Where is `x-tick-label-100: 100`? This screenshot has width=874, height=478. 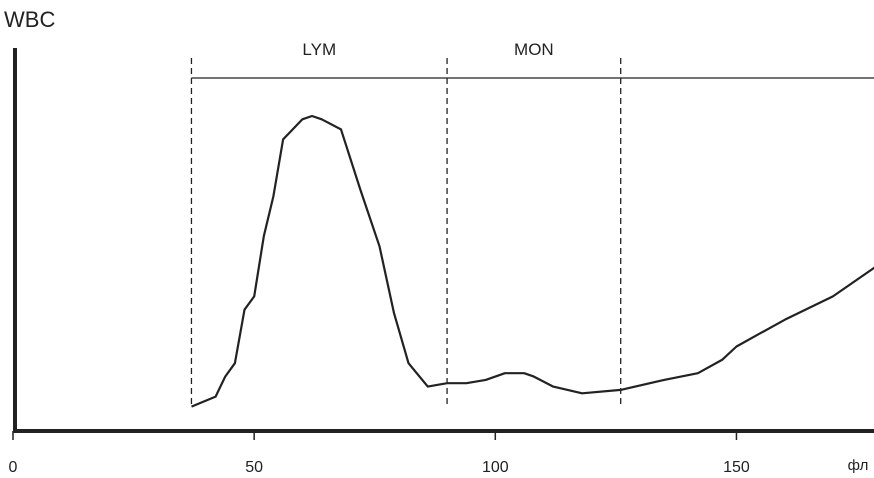 x-tick-label-100: 100 is located at coordinates (495, 467).